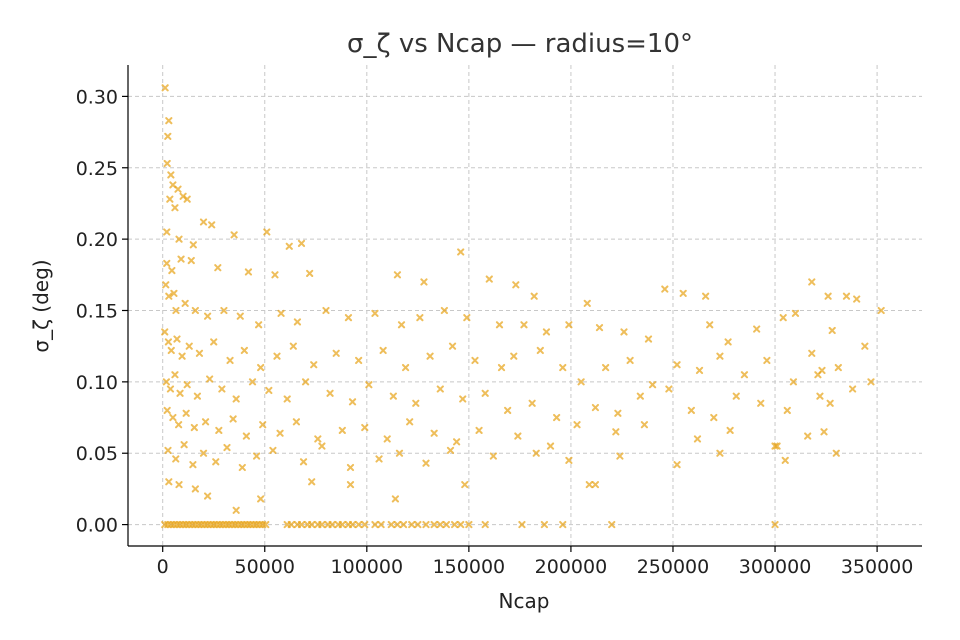  What do you see at coordinates (673, 567) in the screenshot?
I see `x-tick-label: 250000` at bounding box center [673, 567].